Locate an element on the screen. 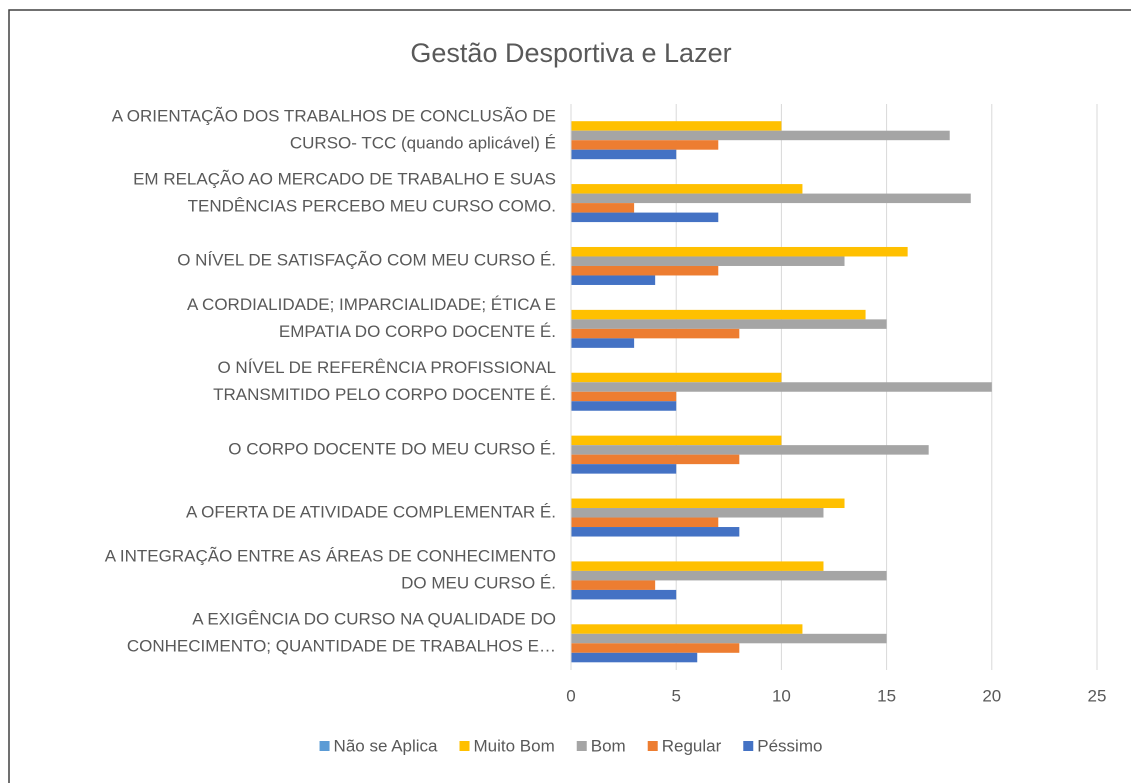 The width and height of the screenshot is (1131, 783). x-tick-label: 25 is located at coordinates (1097, 695).